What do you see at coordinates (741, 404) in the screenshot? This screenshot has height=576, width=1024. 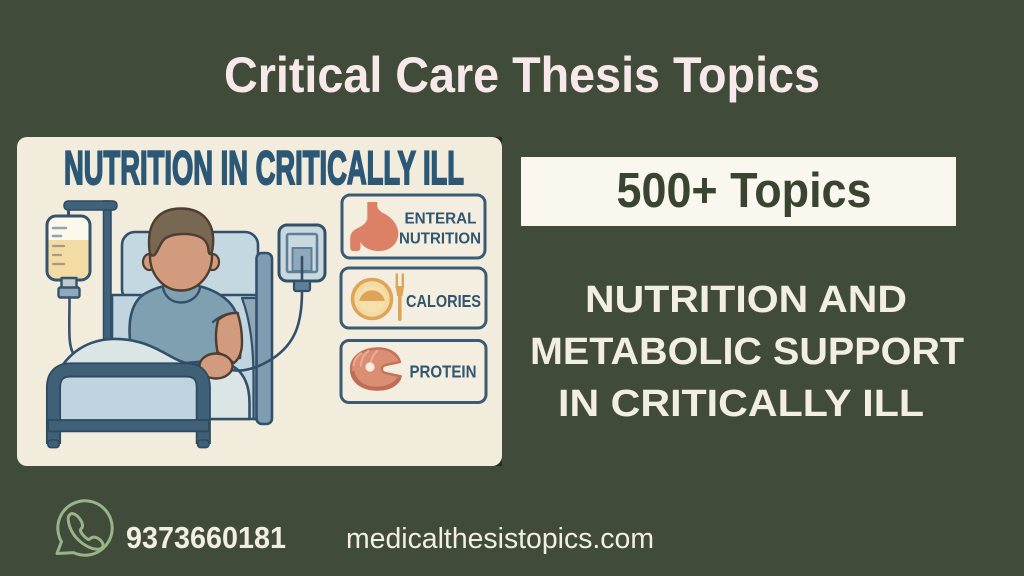 I see `svg-text: IN CRITICALLY ILL` at bounding box center [741, 404].